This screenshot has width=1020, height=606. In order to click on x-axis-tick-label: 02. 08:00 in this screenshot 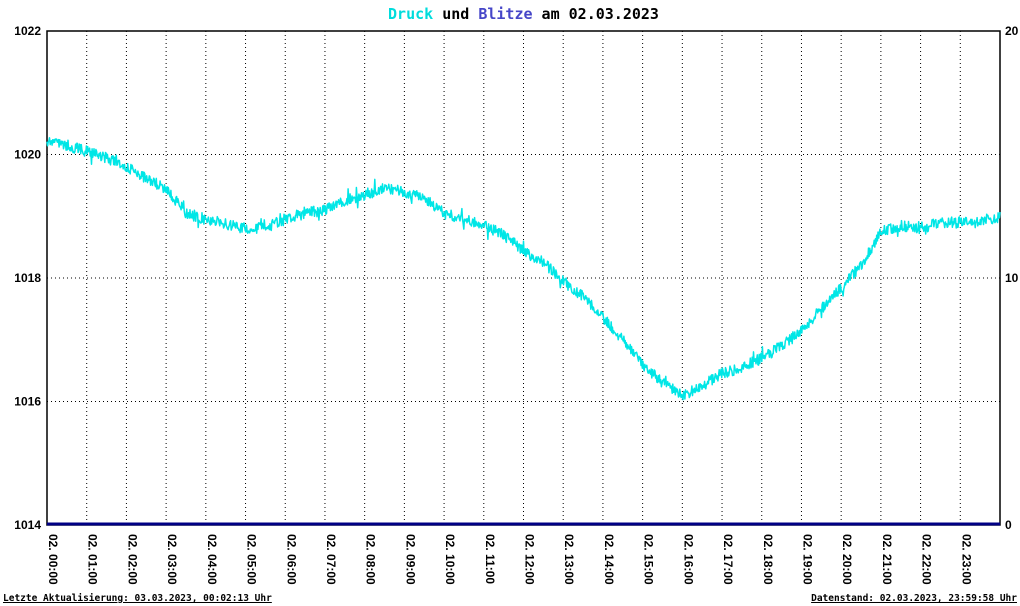, I will do `click(371, 559)`.